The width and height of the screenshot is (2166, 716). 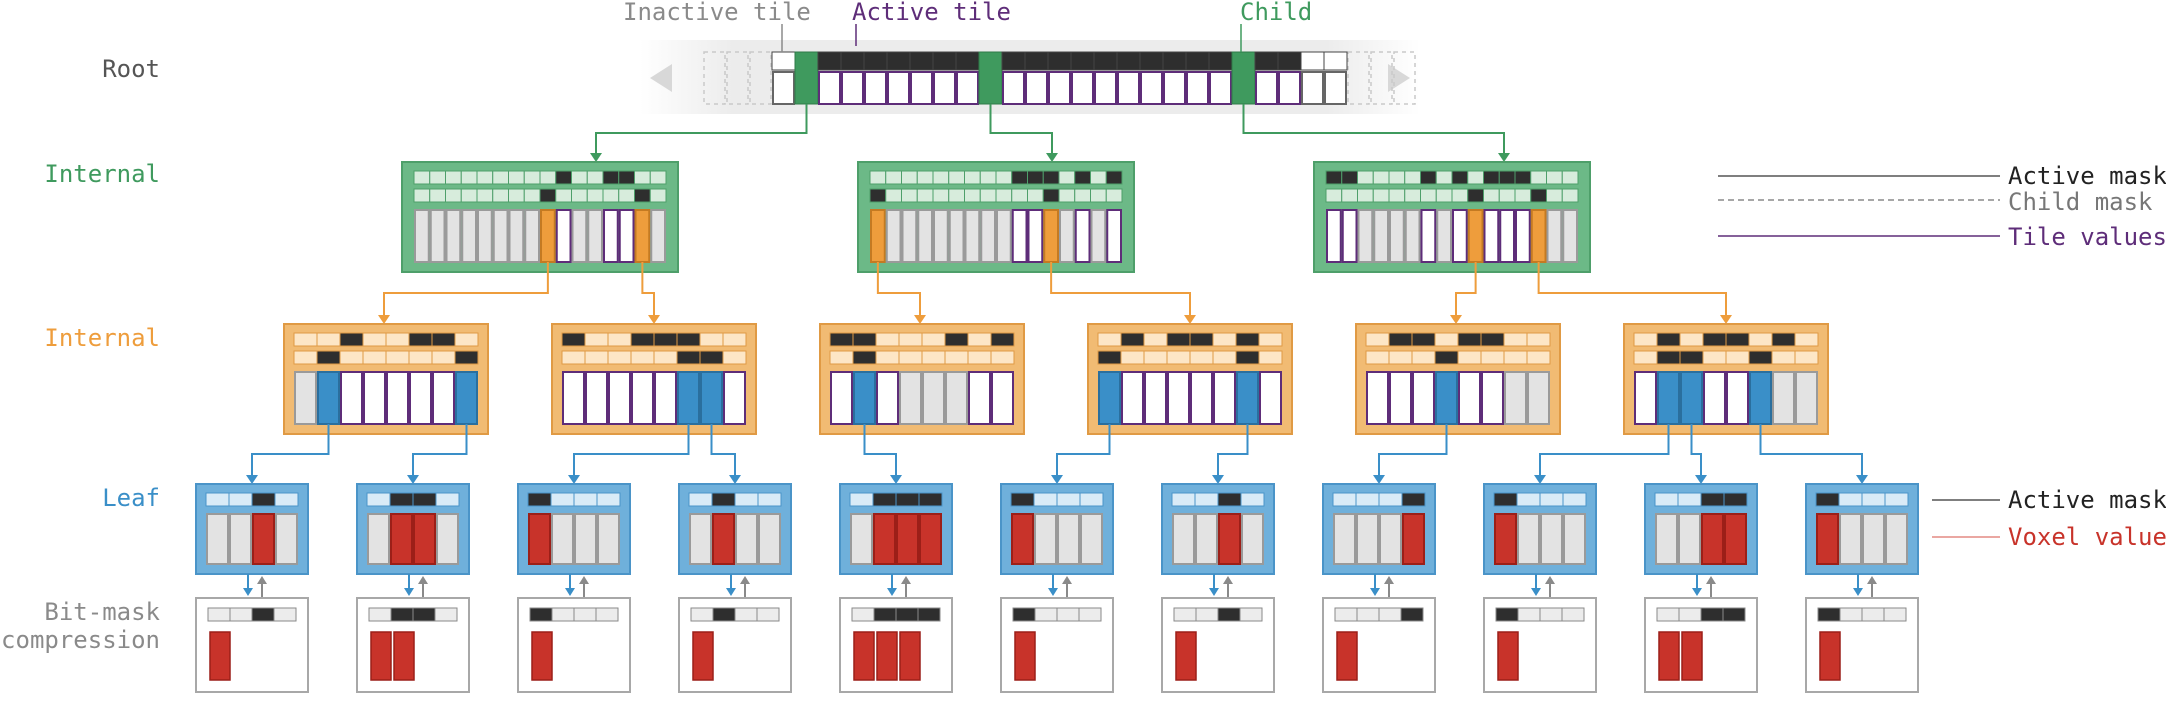 What do you see at coordinates (2087, 537) in the screenshot?
I see `legend-leaf-voxel-values: Voxel values` at bounding box center [2087, 537].